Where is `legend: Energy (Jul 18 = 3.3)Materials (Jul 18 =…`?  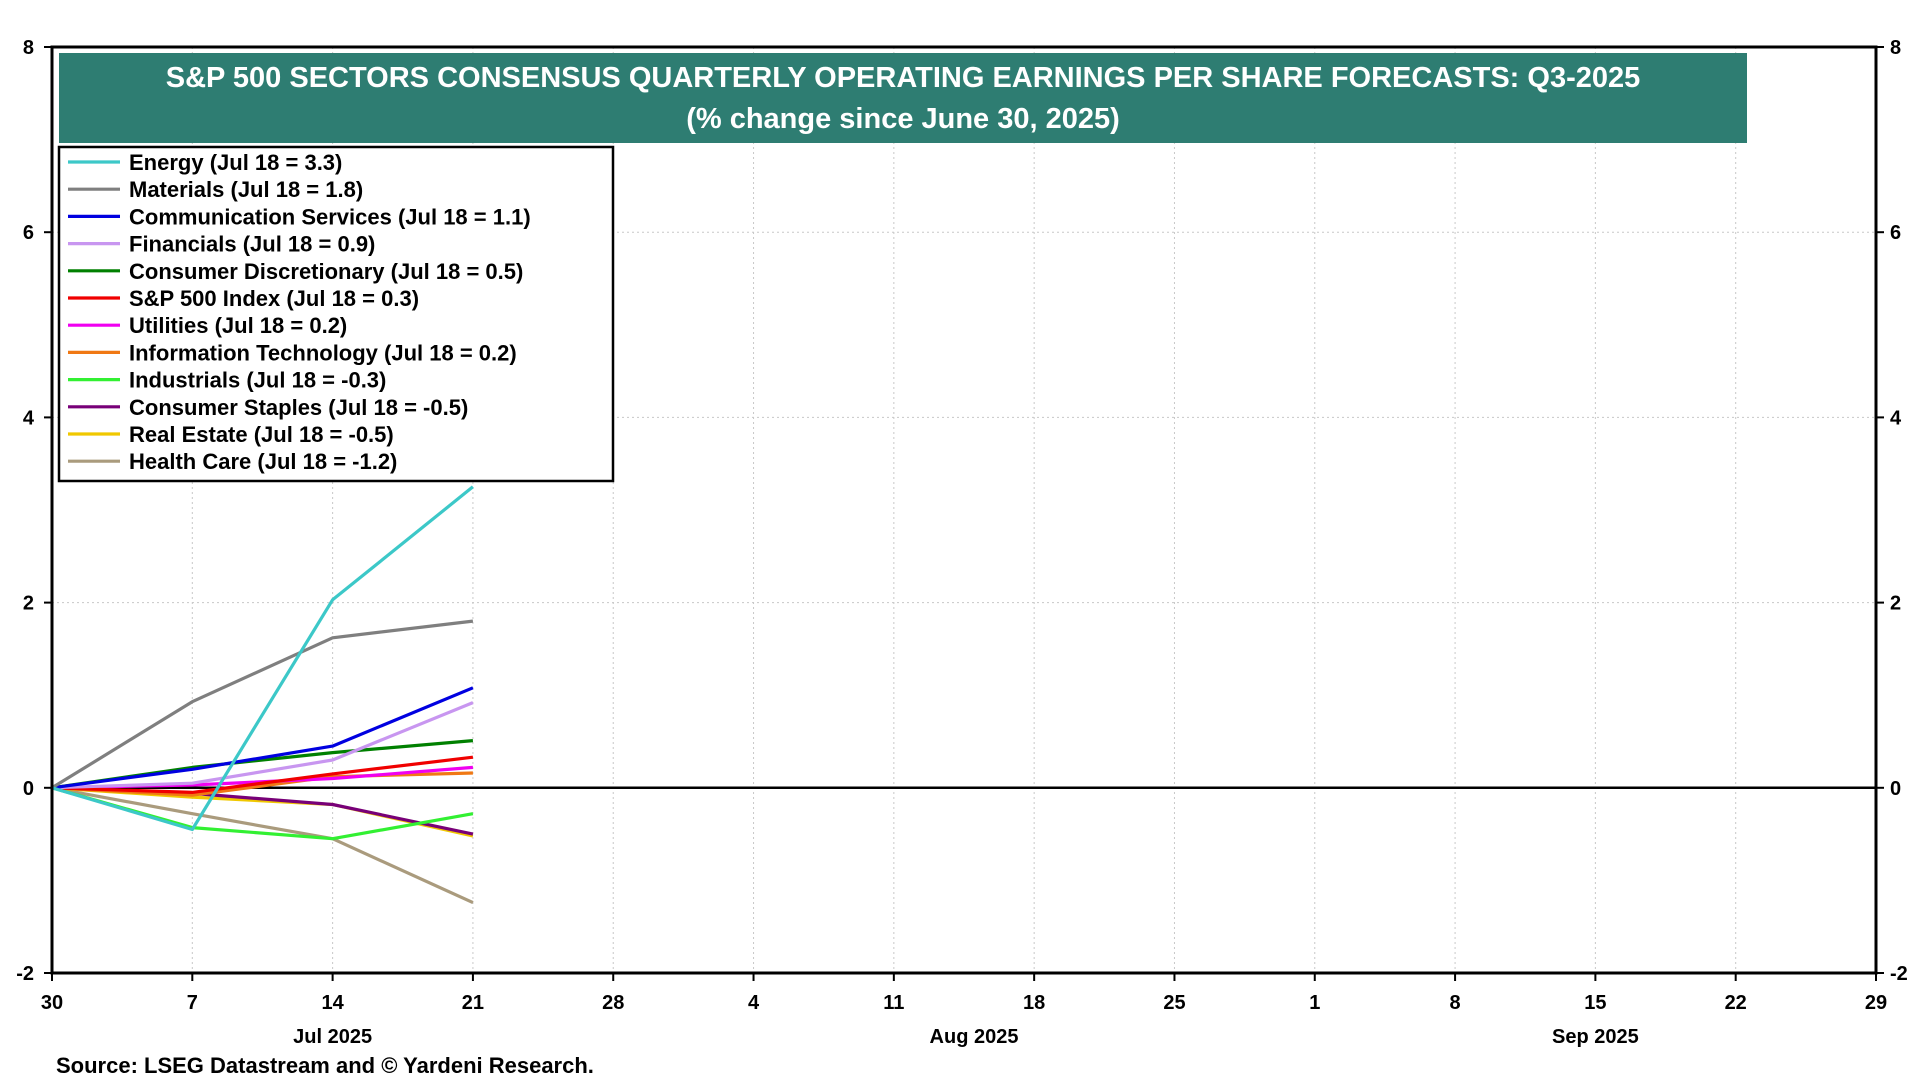
legend: Energy (Jul 18 = 3.3)Materials (Jul 18 =… is located at coordinates (336, 314).